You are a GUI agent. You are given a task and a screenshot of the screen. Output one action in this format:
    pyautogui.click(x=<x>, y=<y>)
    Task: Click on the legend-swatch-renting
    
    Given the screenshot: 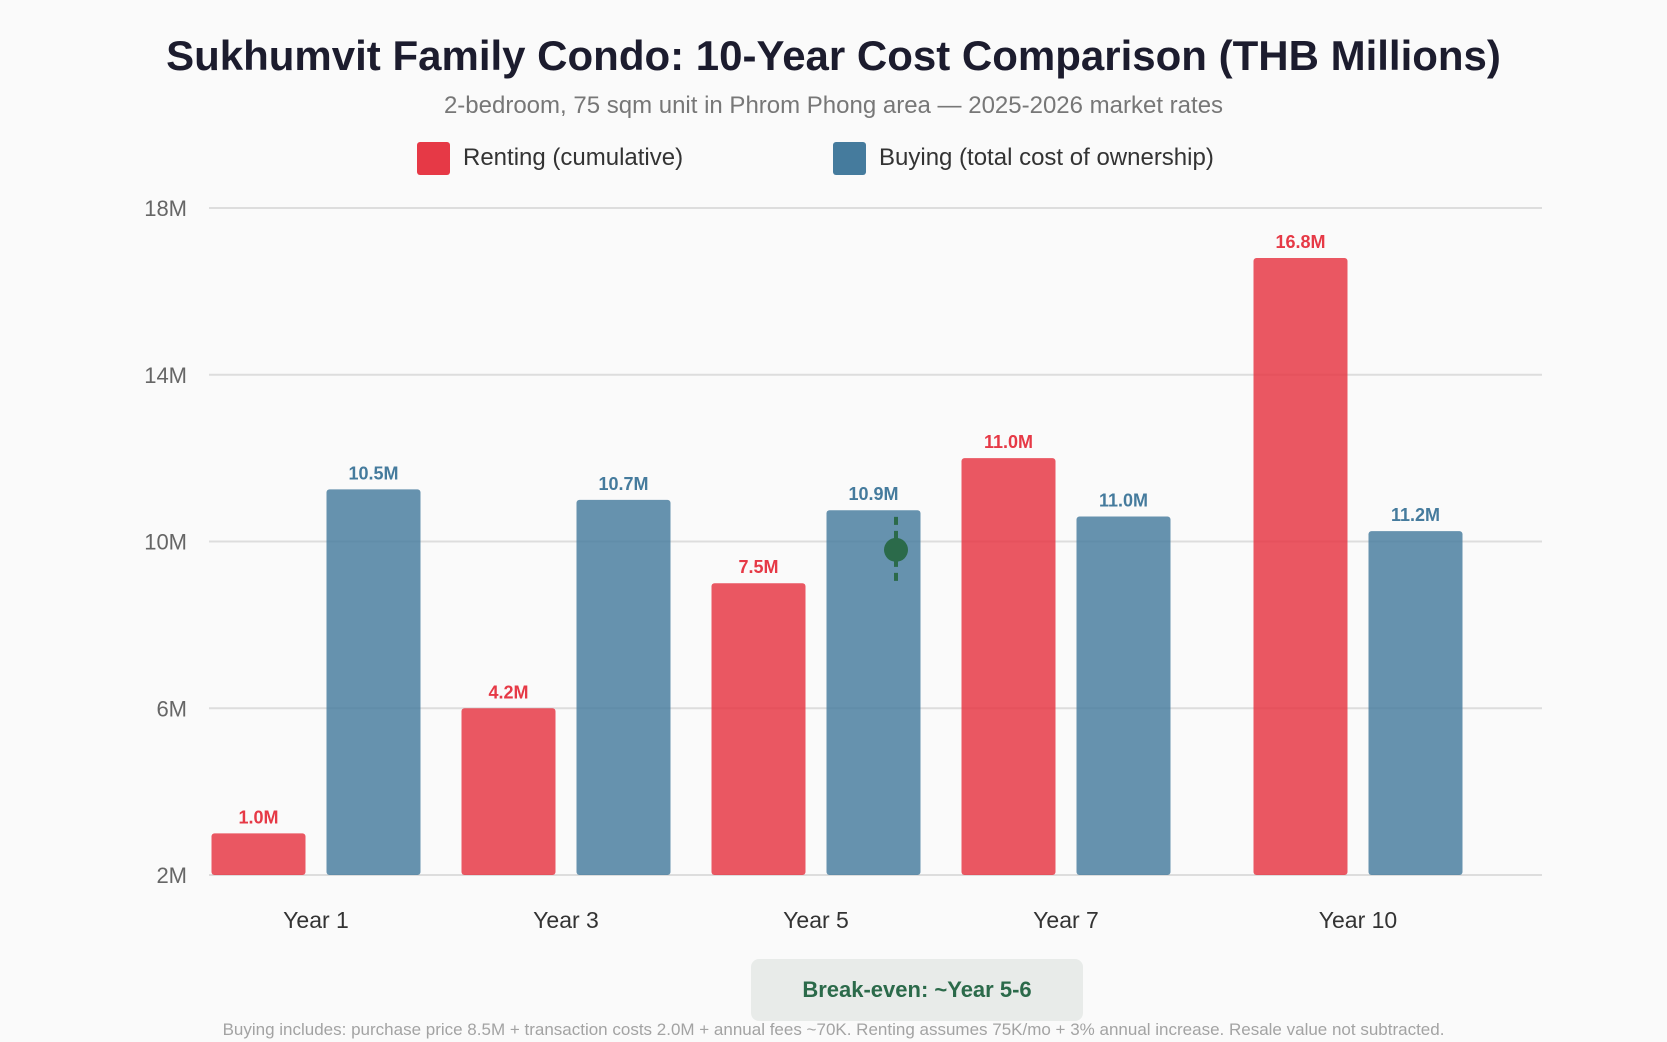 What is the action you would take?
    pyautogui.click(x=433, y=158)
    